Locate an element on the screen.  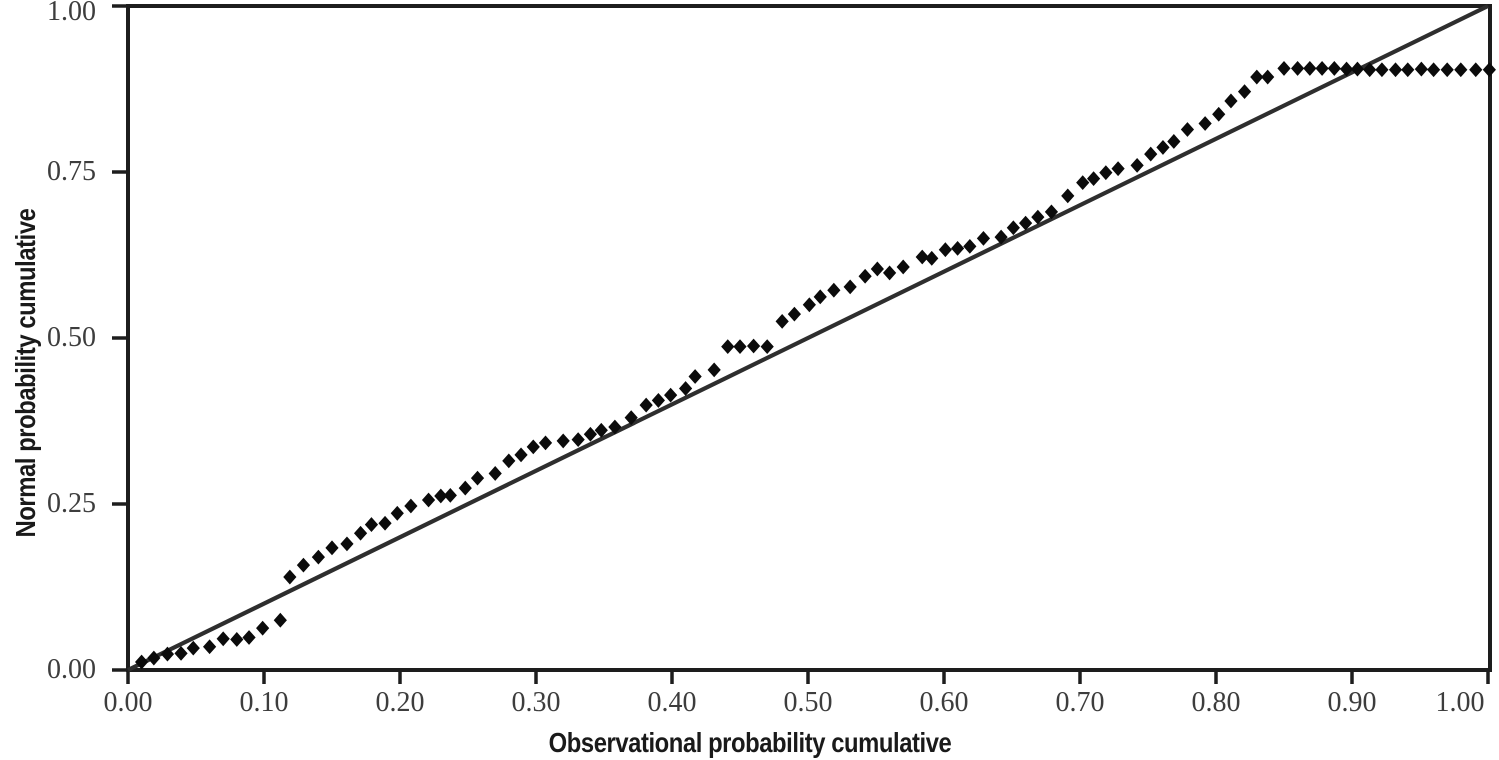
x-tick-label: 0.70 is located at coordinates (1080, 702).